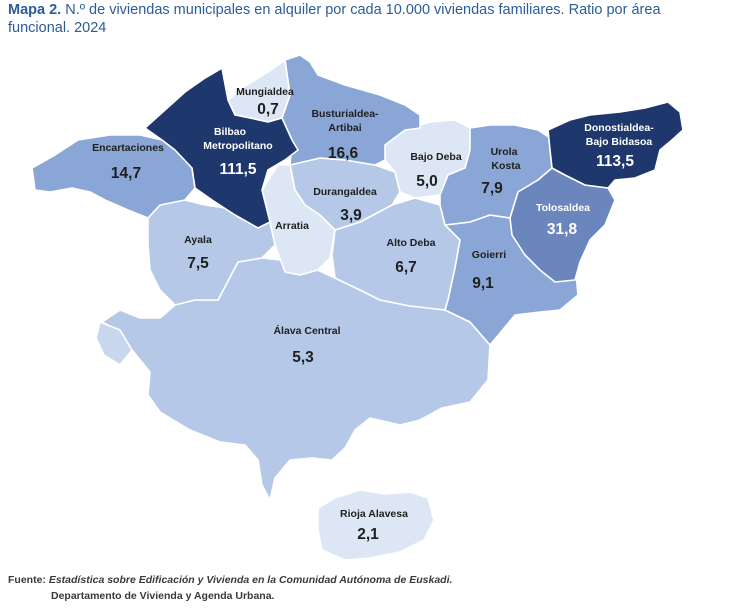  Describe the element at coordinates (230, 132) in the screenshot. I see `label-bilbao-1: Bilbao` at that location.